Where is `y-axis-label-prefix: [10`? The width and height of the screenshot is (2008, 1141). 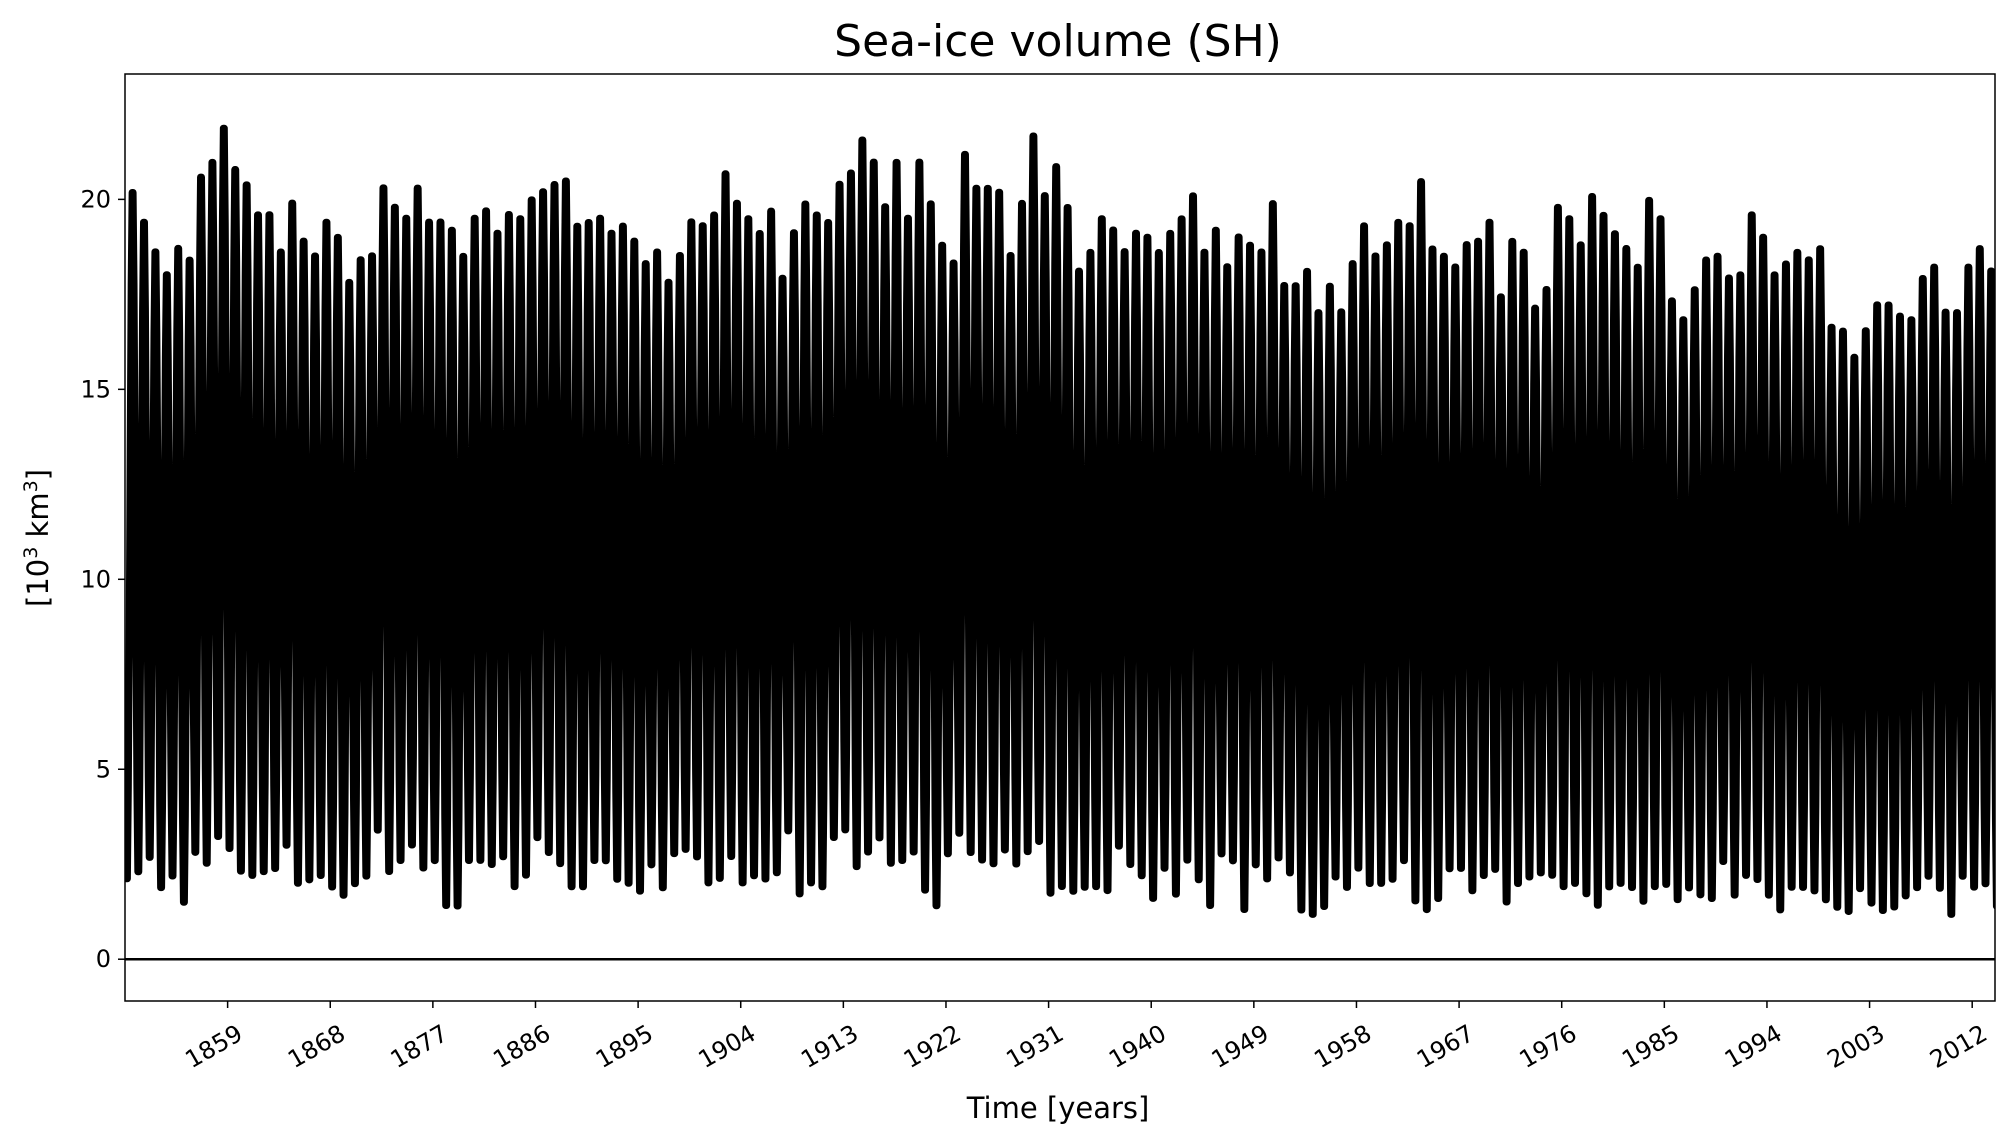 y-axis-label-prefix: [10 is located at coordinates (38, 583).